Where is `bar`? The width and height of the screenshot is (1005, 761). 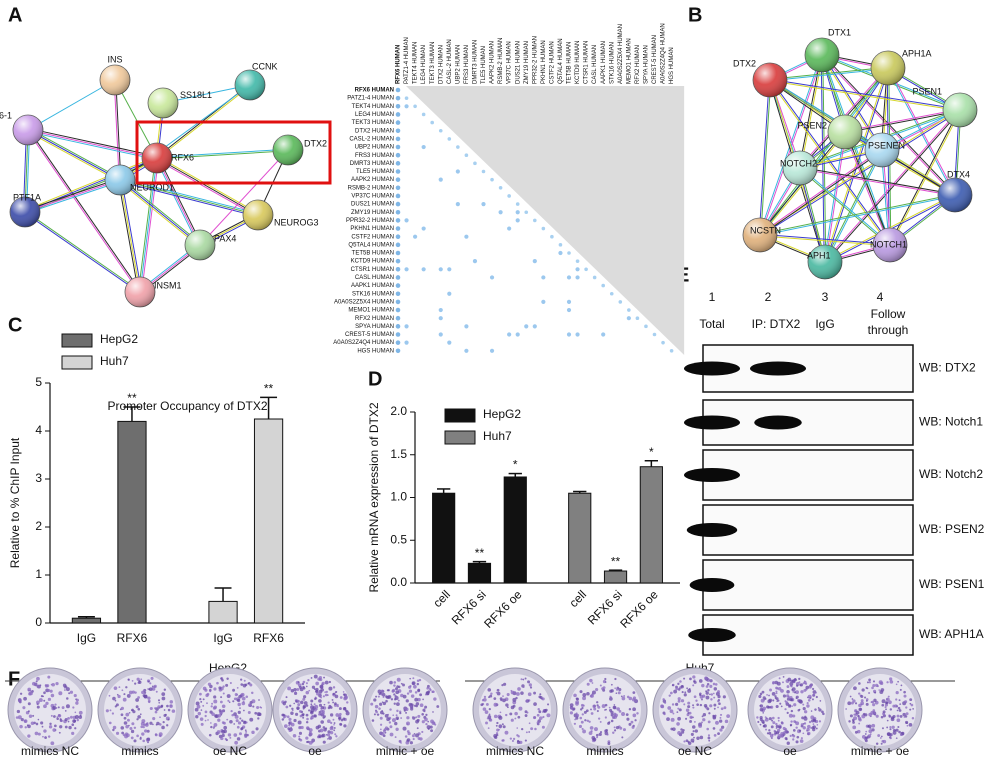 bar is located at coordinates (132, 522).